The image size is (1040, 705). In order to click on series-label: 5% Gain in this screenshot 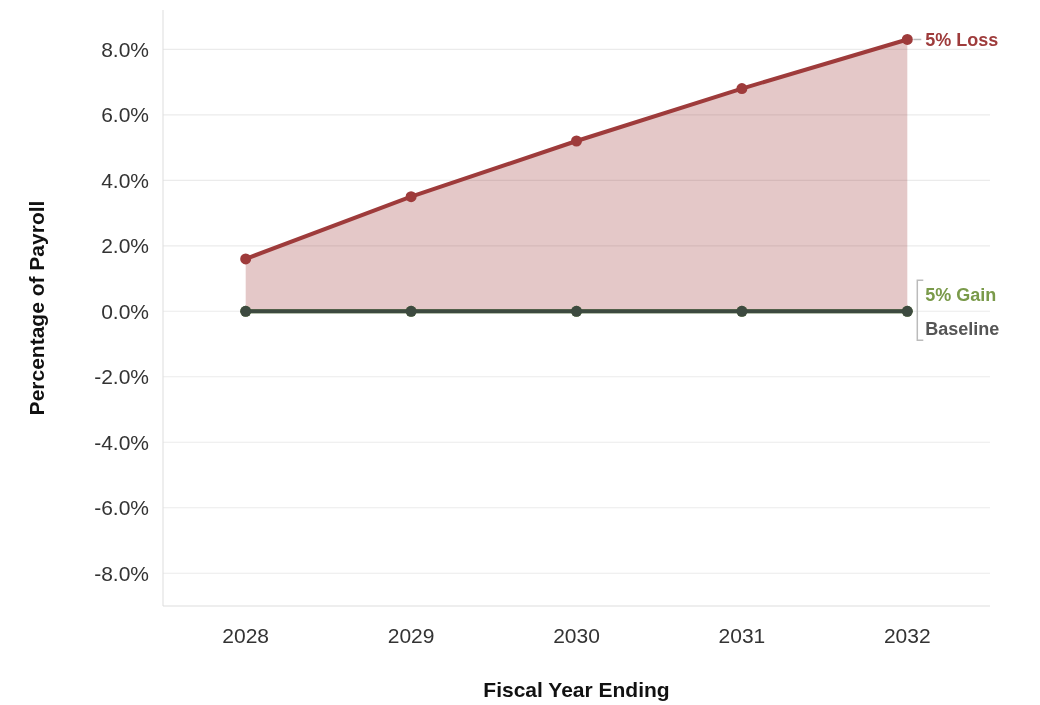, I will do `click(961, 294)`.